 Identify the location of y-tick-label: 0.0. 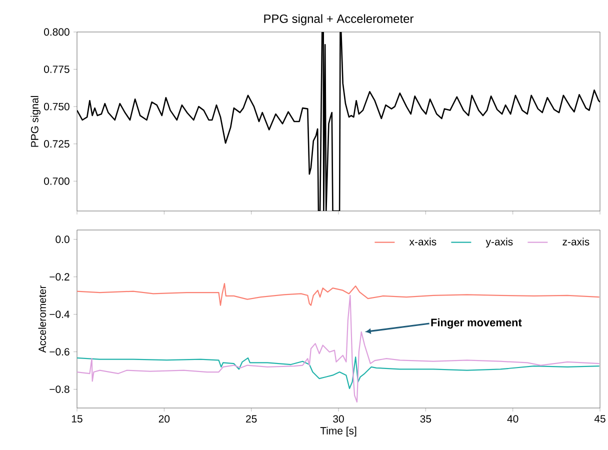
(63, 240).